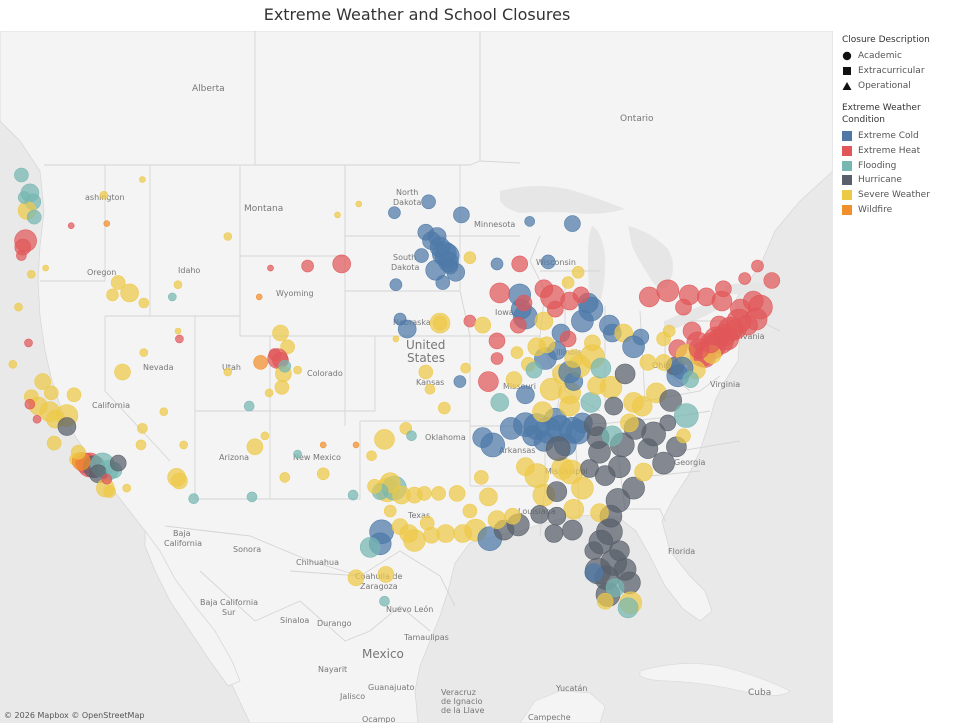  I want to click on legend-item-heat: Extreme Heat, so click(900, 151).